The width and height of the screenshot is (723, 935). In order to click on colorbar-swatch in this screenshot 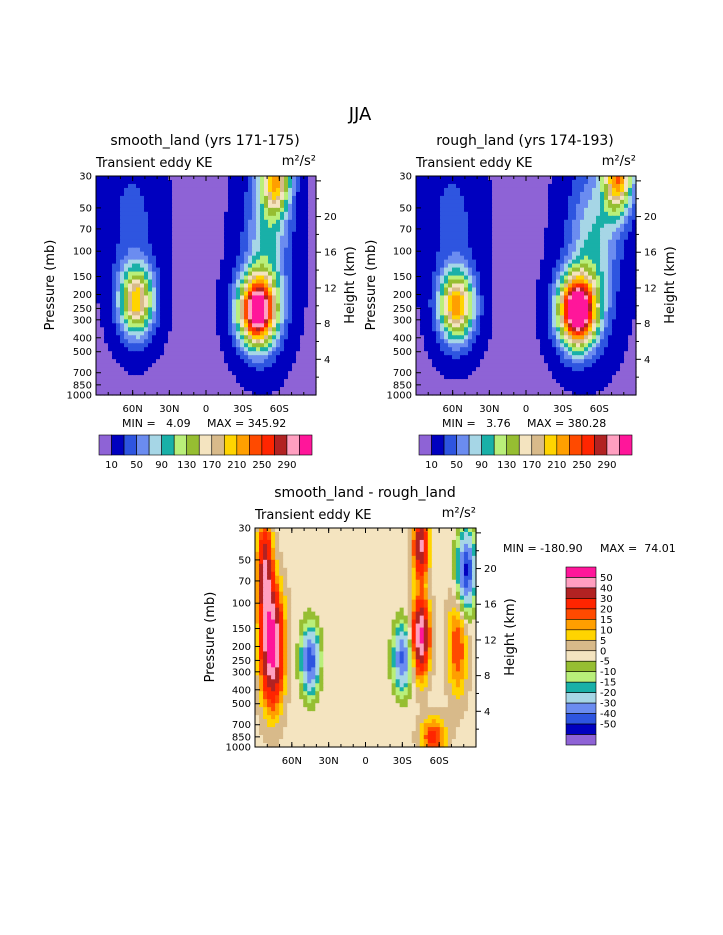, I will do `click(143, 445)`.